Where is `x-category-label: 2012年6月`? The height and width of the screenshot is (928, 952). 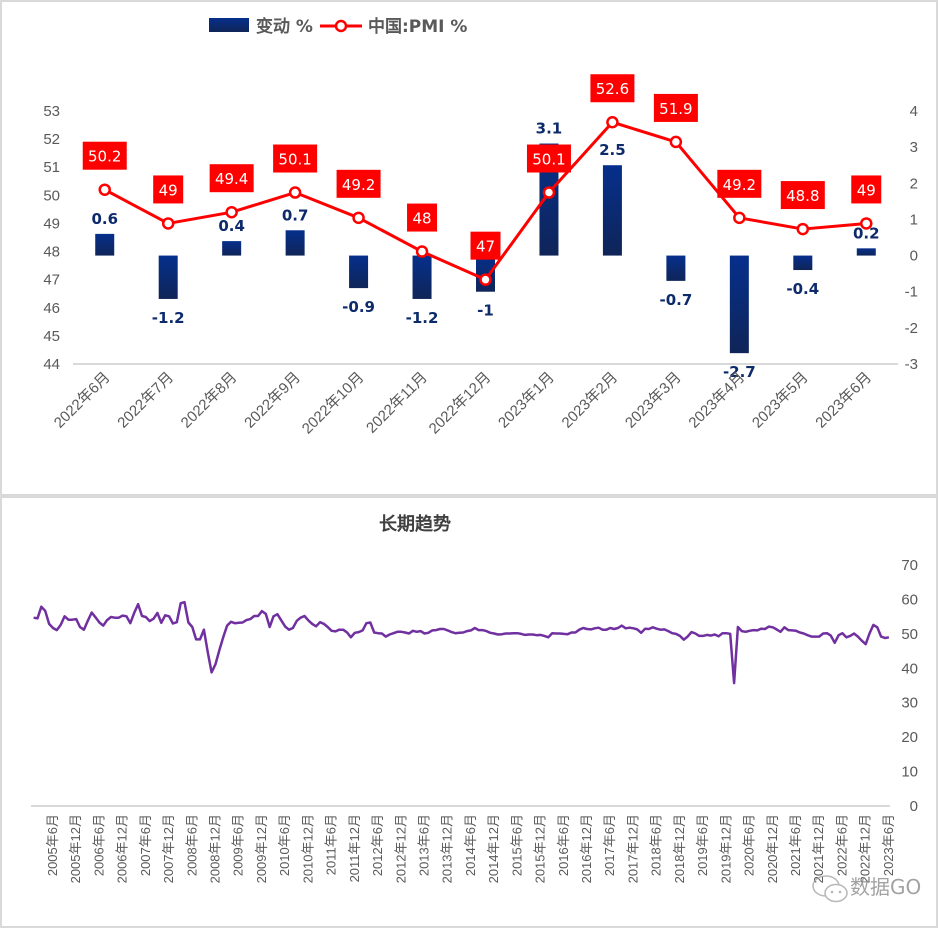 x-category-label: 2012年6月 is located at coordinates (377, 845).